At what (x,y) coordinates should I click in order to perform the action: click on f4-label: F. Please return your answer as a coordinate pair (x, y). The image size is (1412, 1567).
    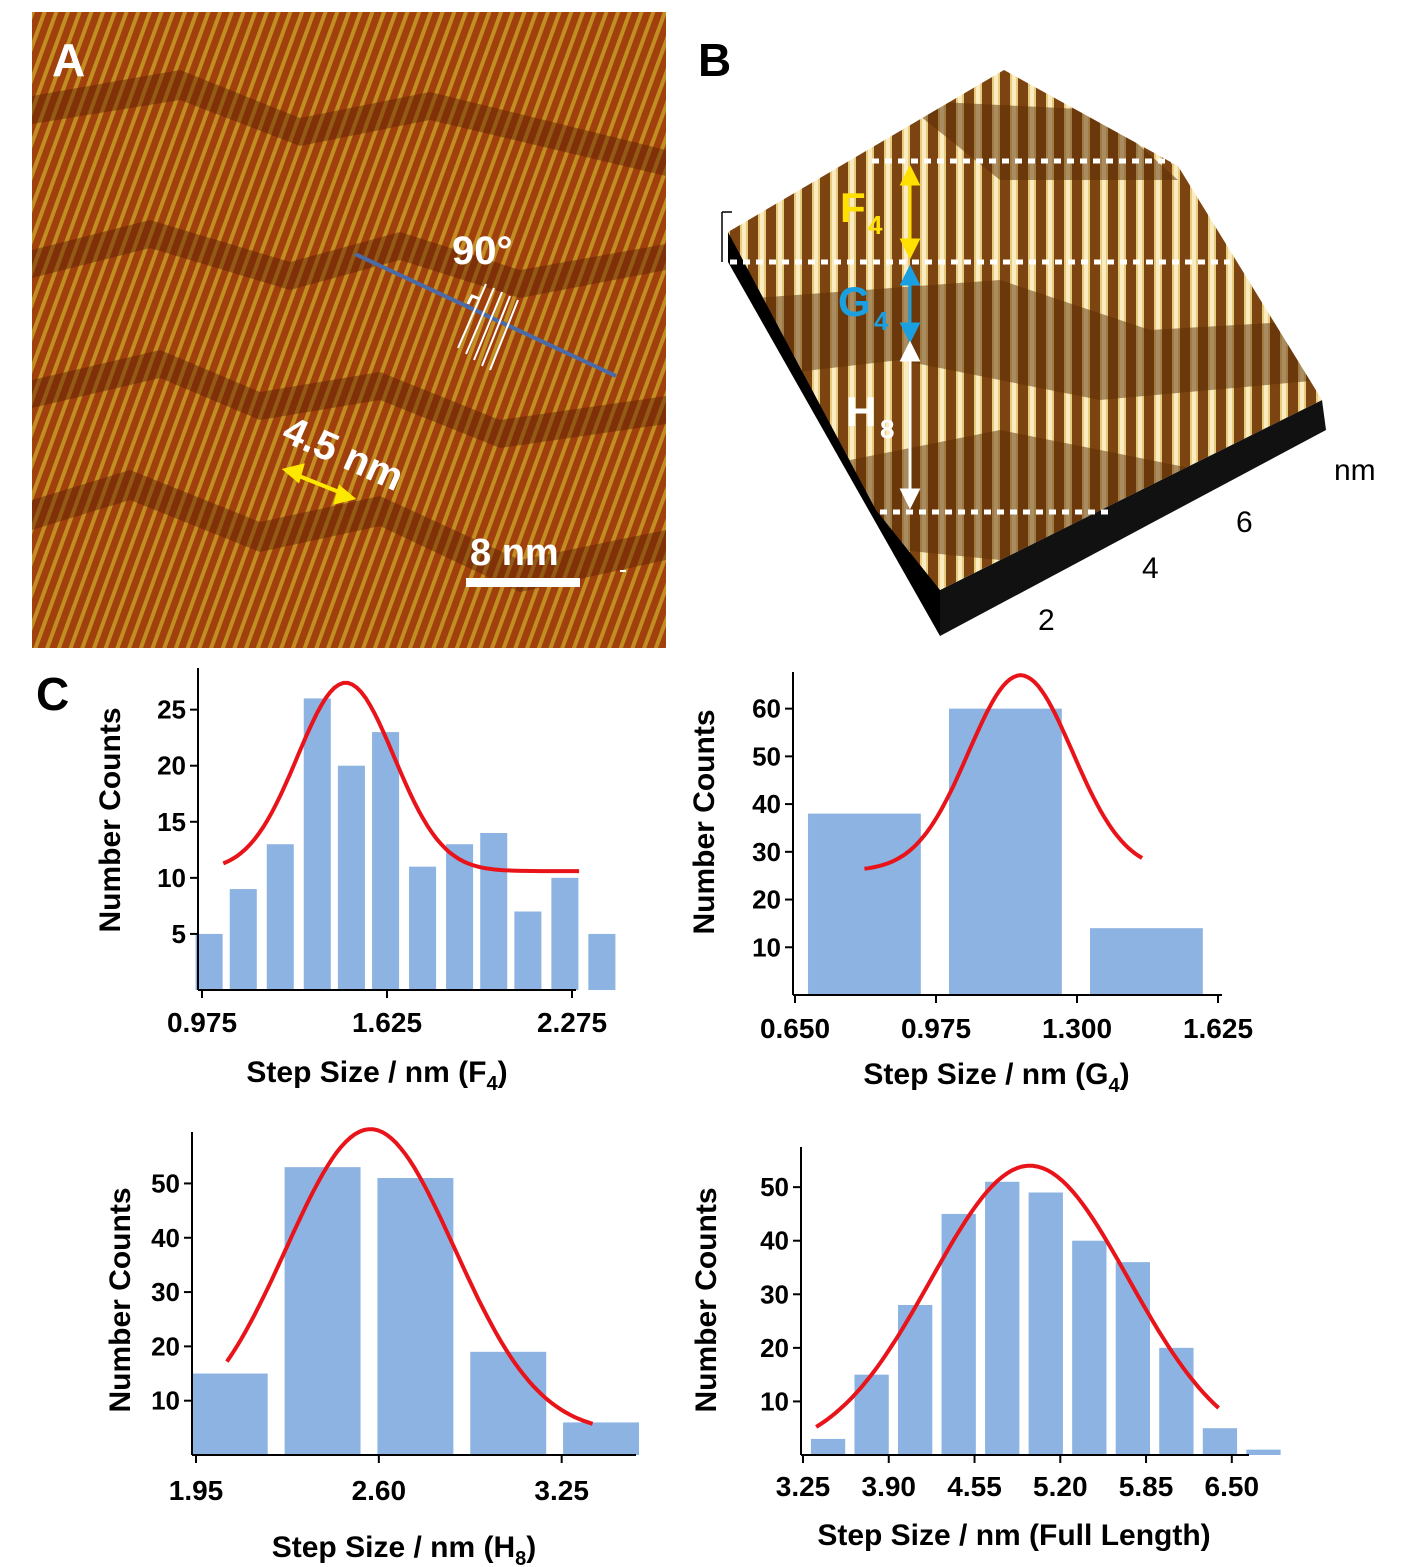
    Looking at the image, I should click on (853, 207).